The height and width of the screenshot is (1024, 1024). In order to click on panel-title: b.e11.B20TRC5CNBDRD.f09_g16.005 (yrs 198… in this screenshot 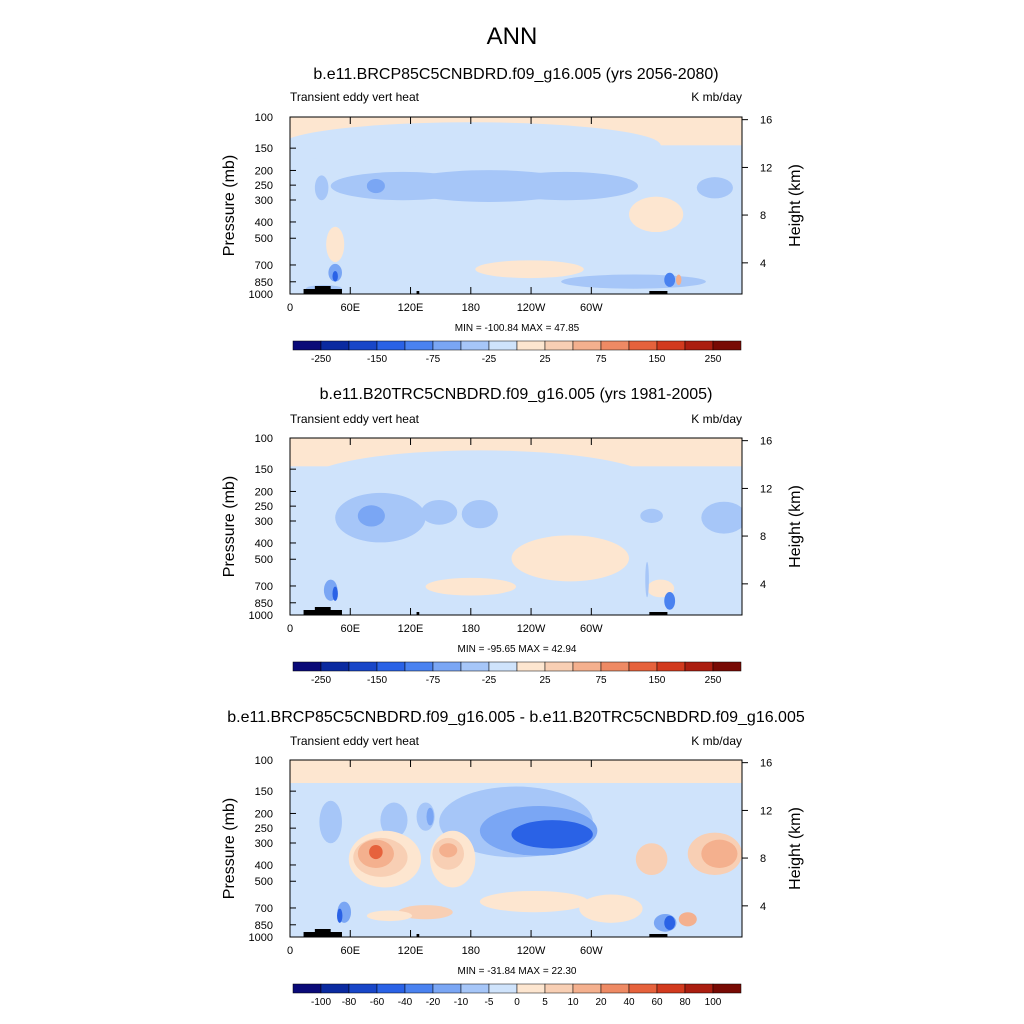, I will do `click(516, 394)`.